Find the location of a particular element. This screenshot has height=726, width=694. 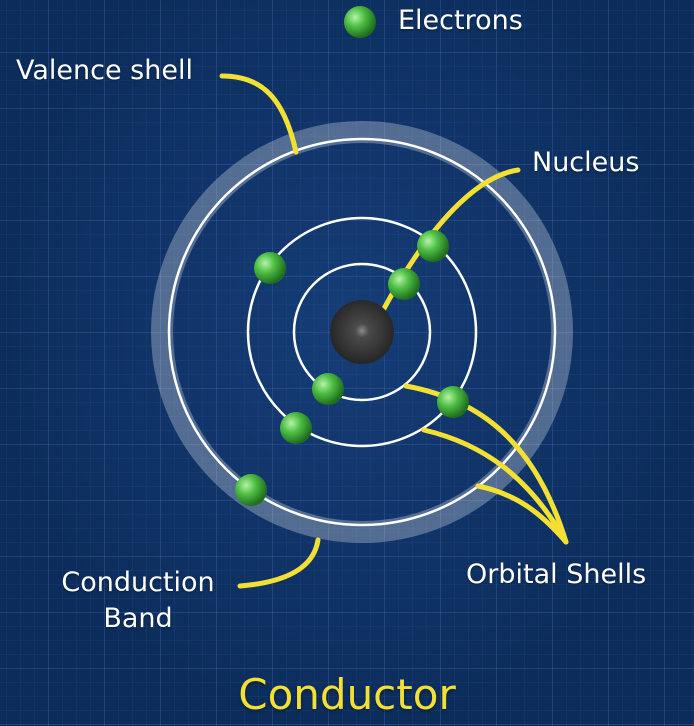

valence-shell-label: Valence shell is located at coordinates (104, 70).